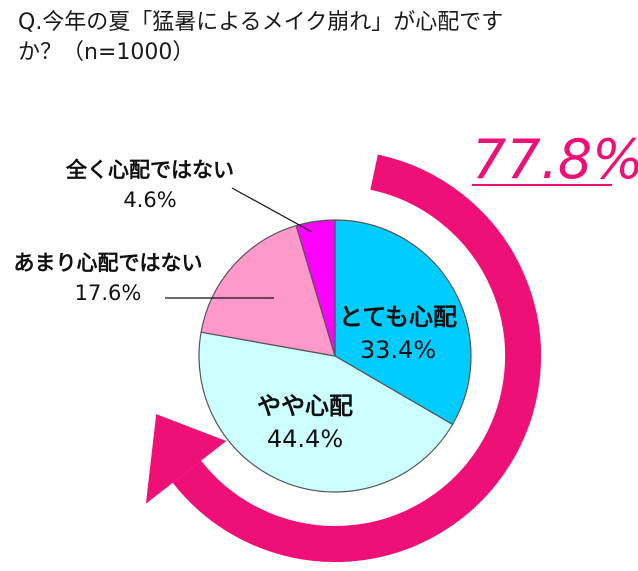 The width and height of the screenshot is (638, 571). I want to click on label-mattaku-shinpai-dewanai-value: 4.6%, so click(149, 200).